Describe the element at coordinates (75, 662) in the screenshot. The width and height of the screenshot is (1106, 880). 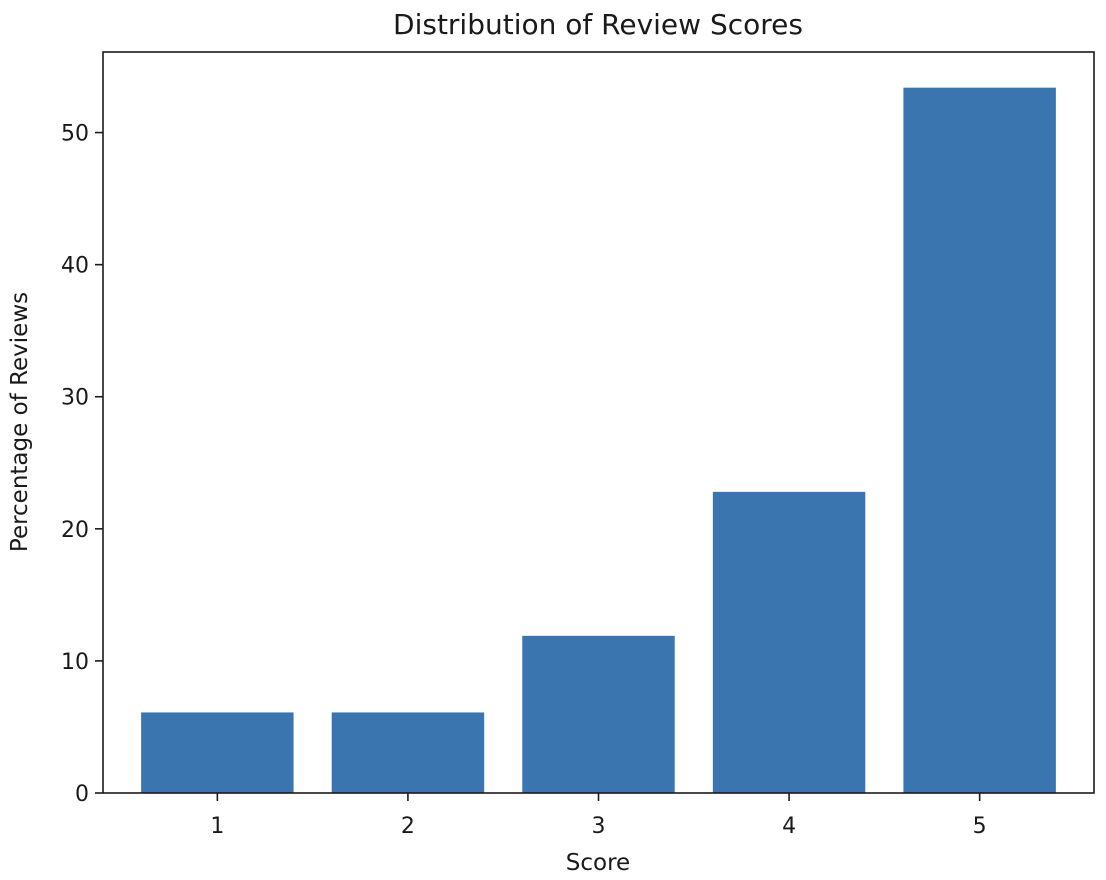
I see `y-tick-label: 10` at that location.